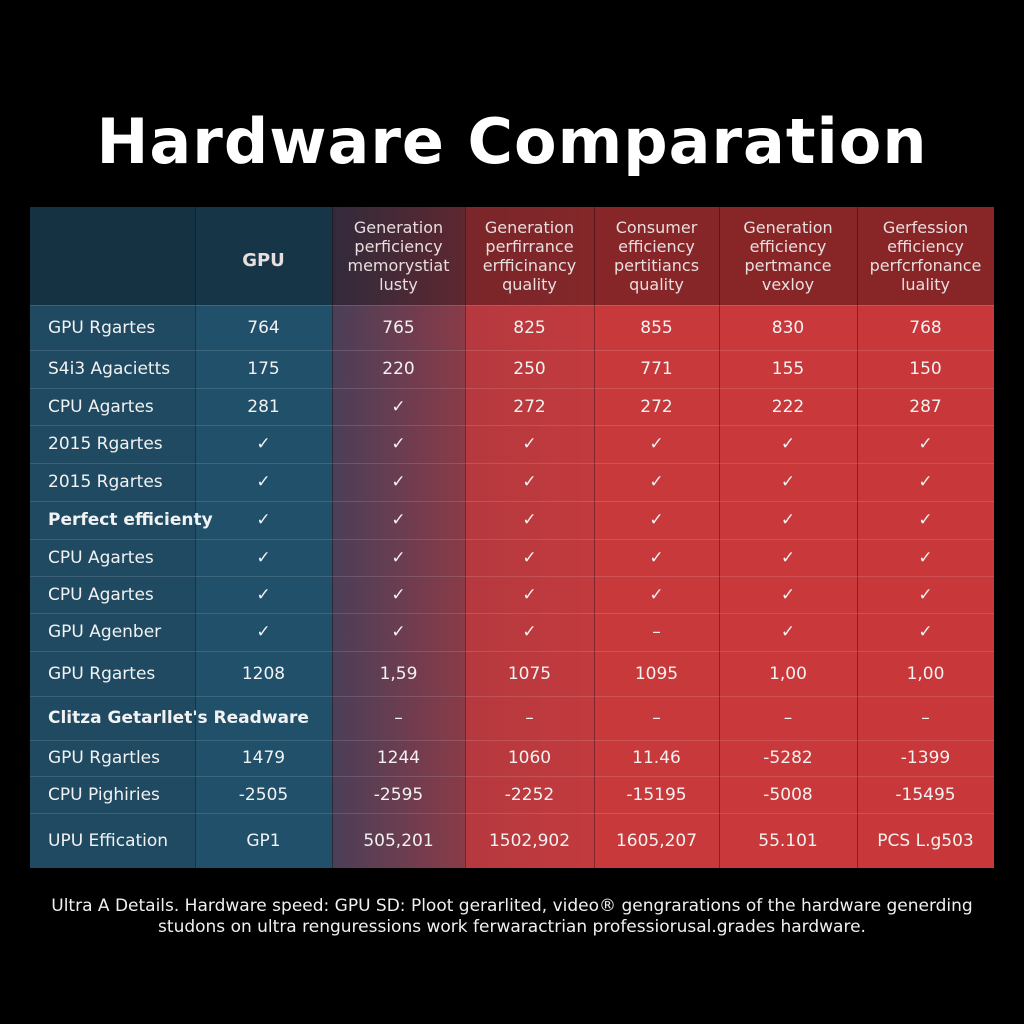 This screenshot has height=1024, width=1024. I want to click on table-cell: -15195, so click(656, 794).